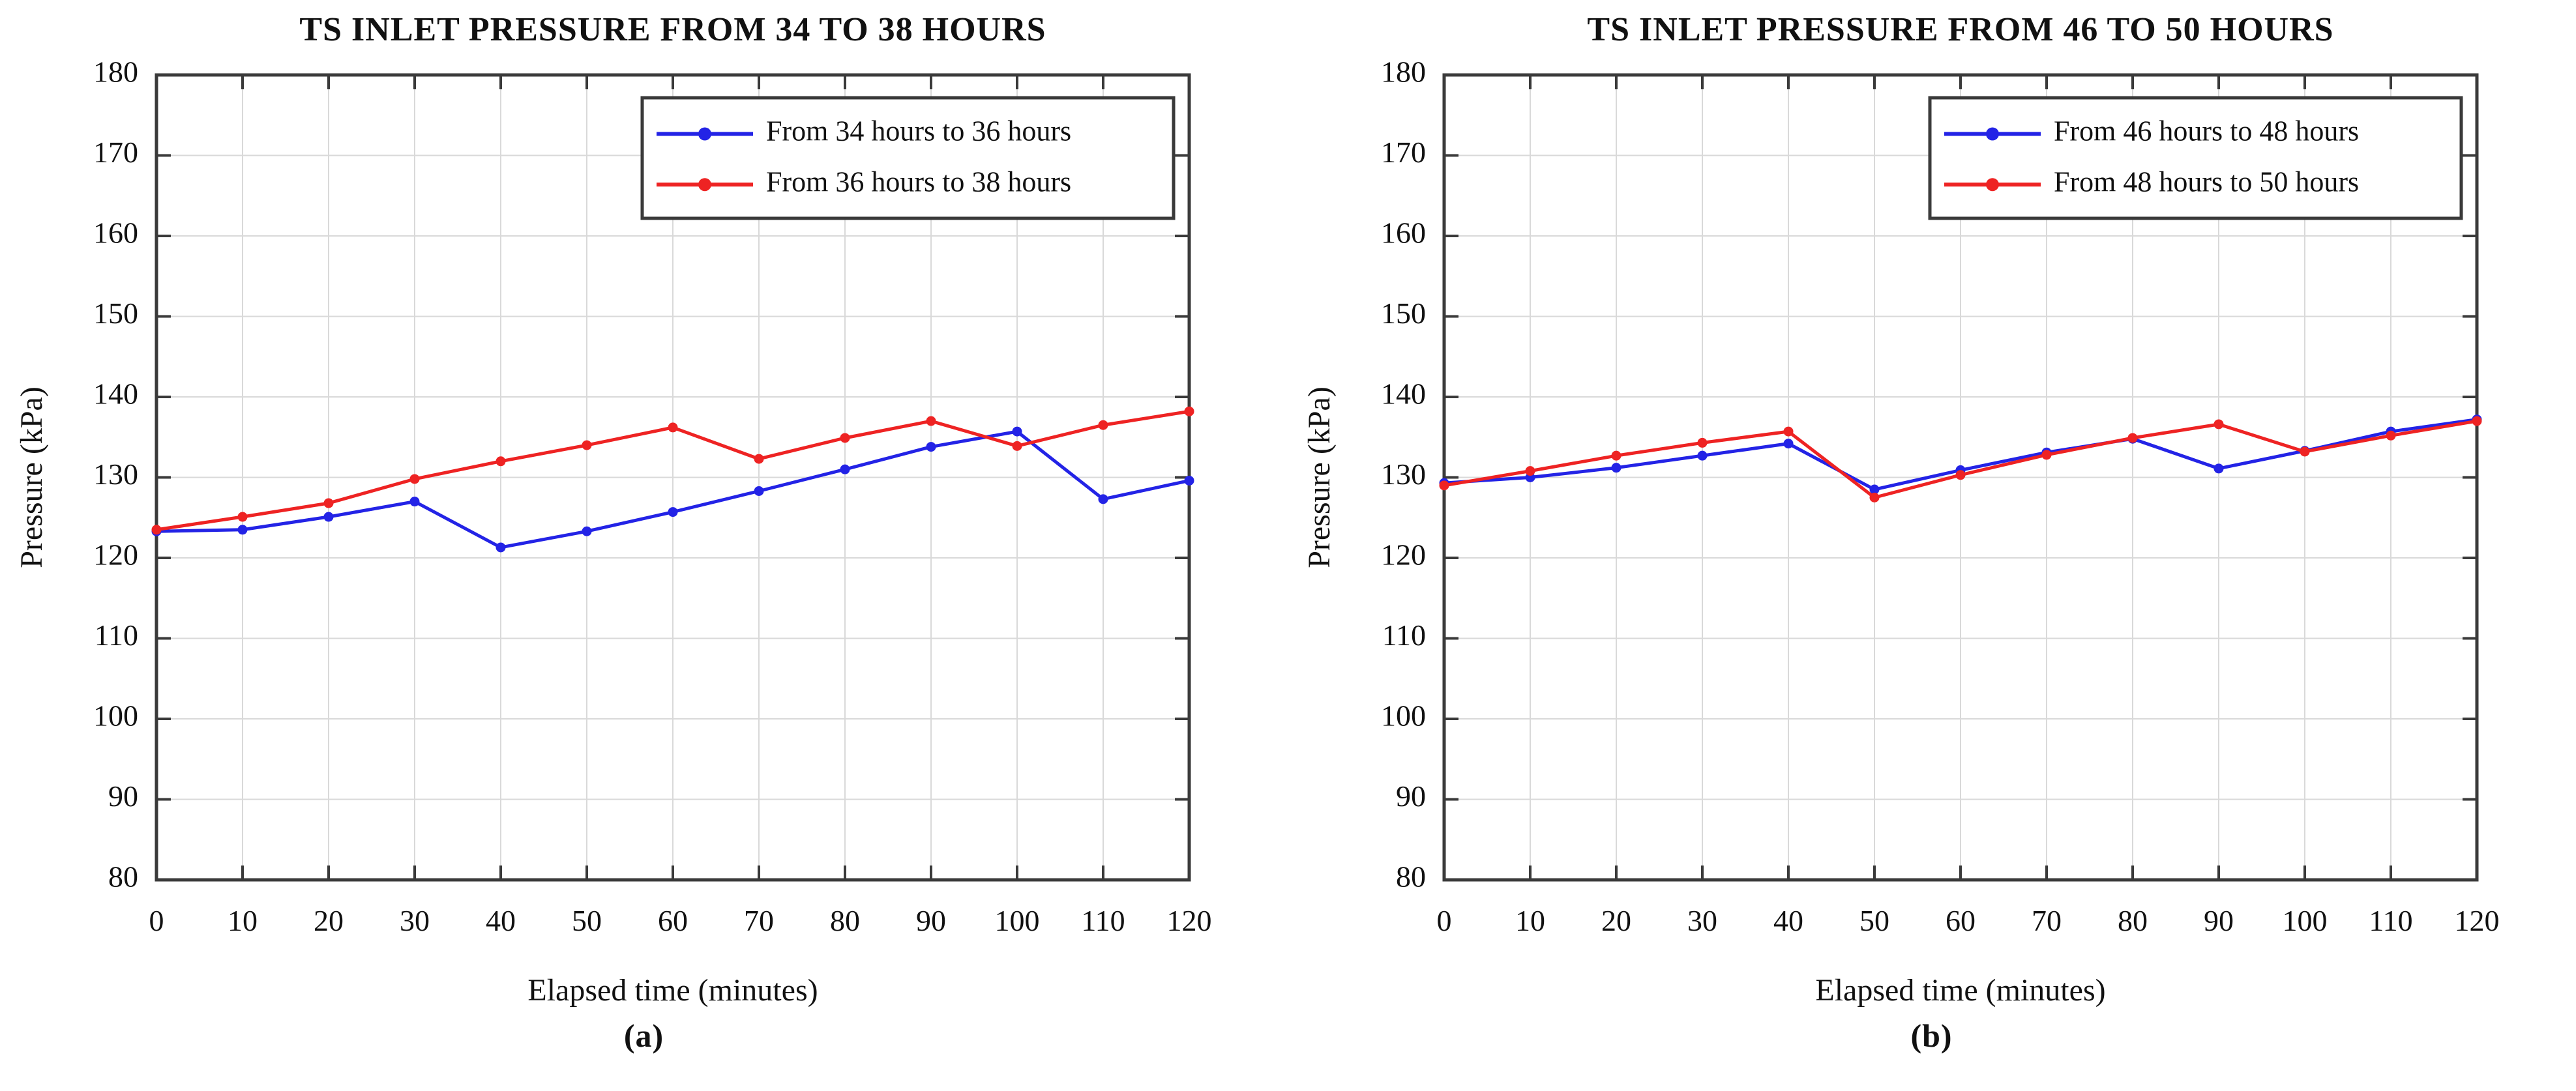 The height and width of the screenshot is (1091, 2576). I want to click on chart-title: TS INLET PRESSURE FROM 46 TO 50 HOURS, so click(1960, 29).